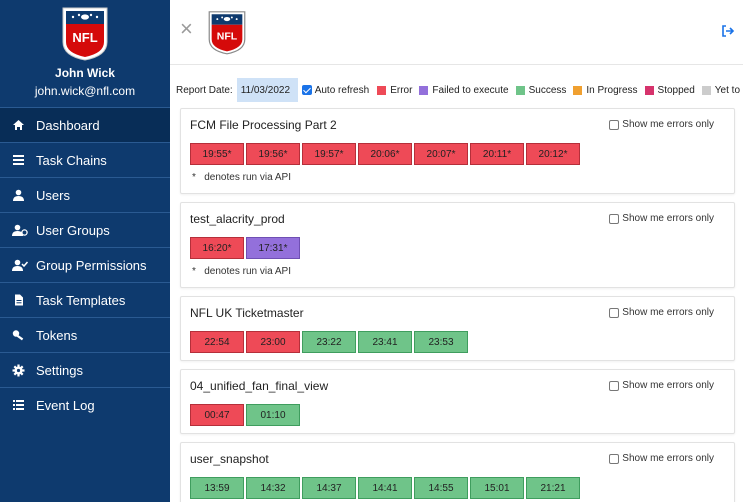 This screenshot has height=502, width=743. I want to click on legend-label: In Progress, so click(612, 90).